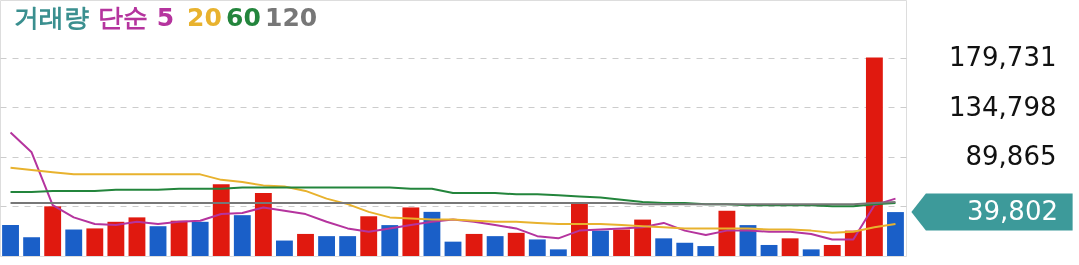 The width and height of the screenshot is (1079, 265). I want to click on line-series, so click(453, 197).